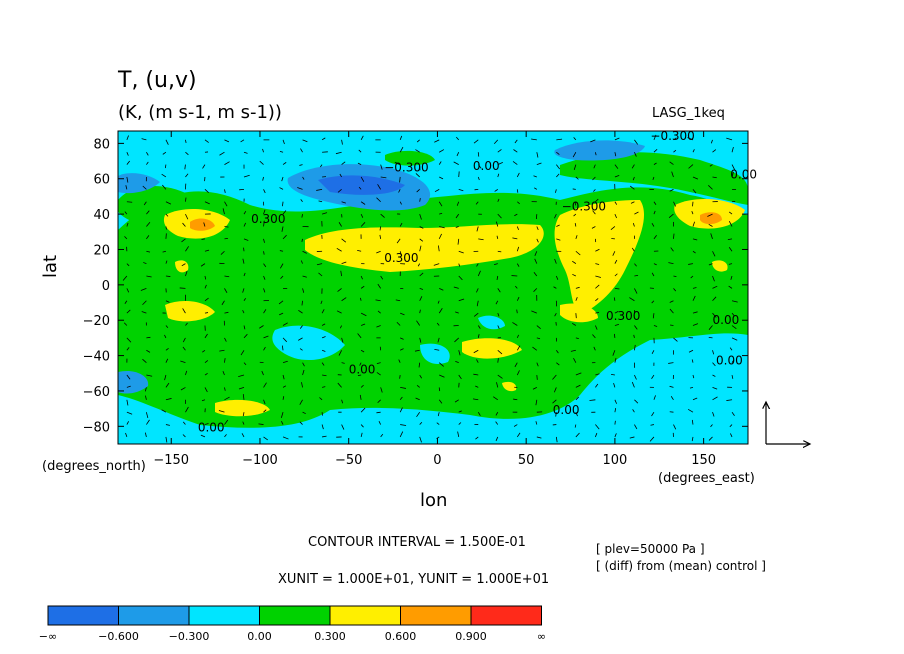 This screenshot has width=904, height=654. What do you see at coordinates (788, 423) in the screenshot?
I see `reference-vector` at bounding box center [788, 423].